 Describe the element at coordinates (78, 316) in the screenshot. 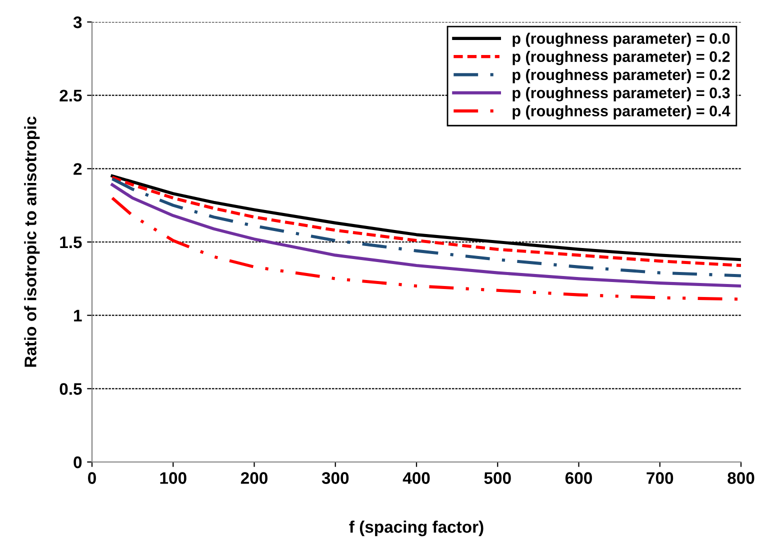

I see `y-tick-label: 1` at that location.